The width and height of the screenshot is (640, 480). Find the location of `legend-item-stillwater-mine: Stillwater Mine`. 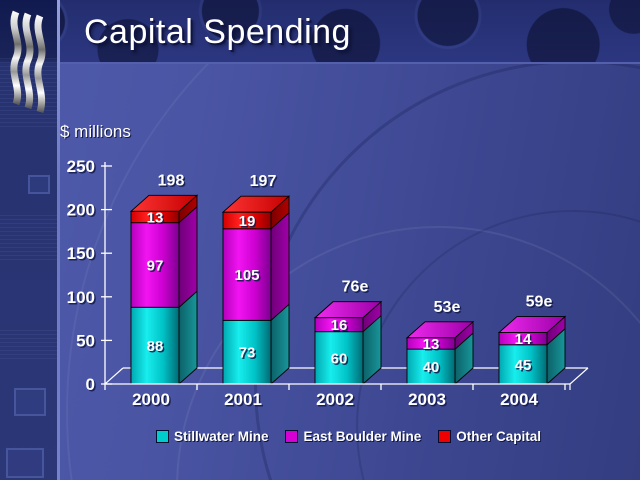

legend-item-stillwater-mine: Stillwater Mine is located at coordinates (212, 436).